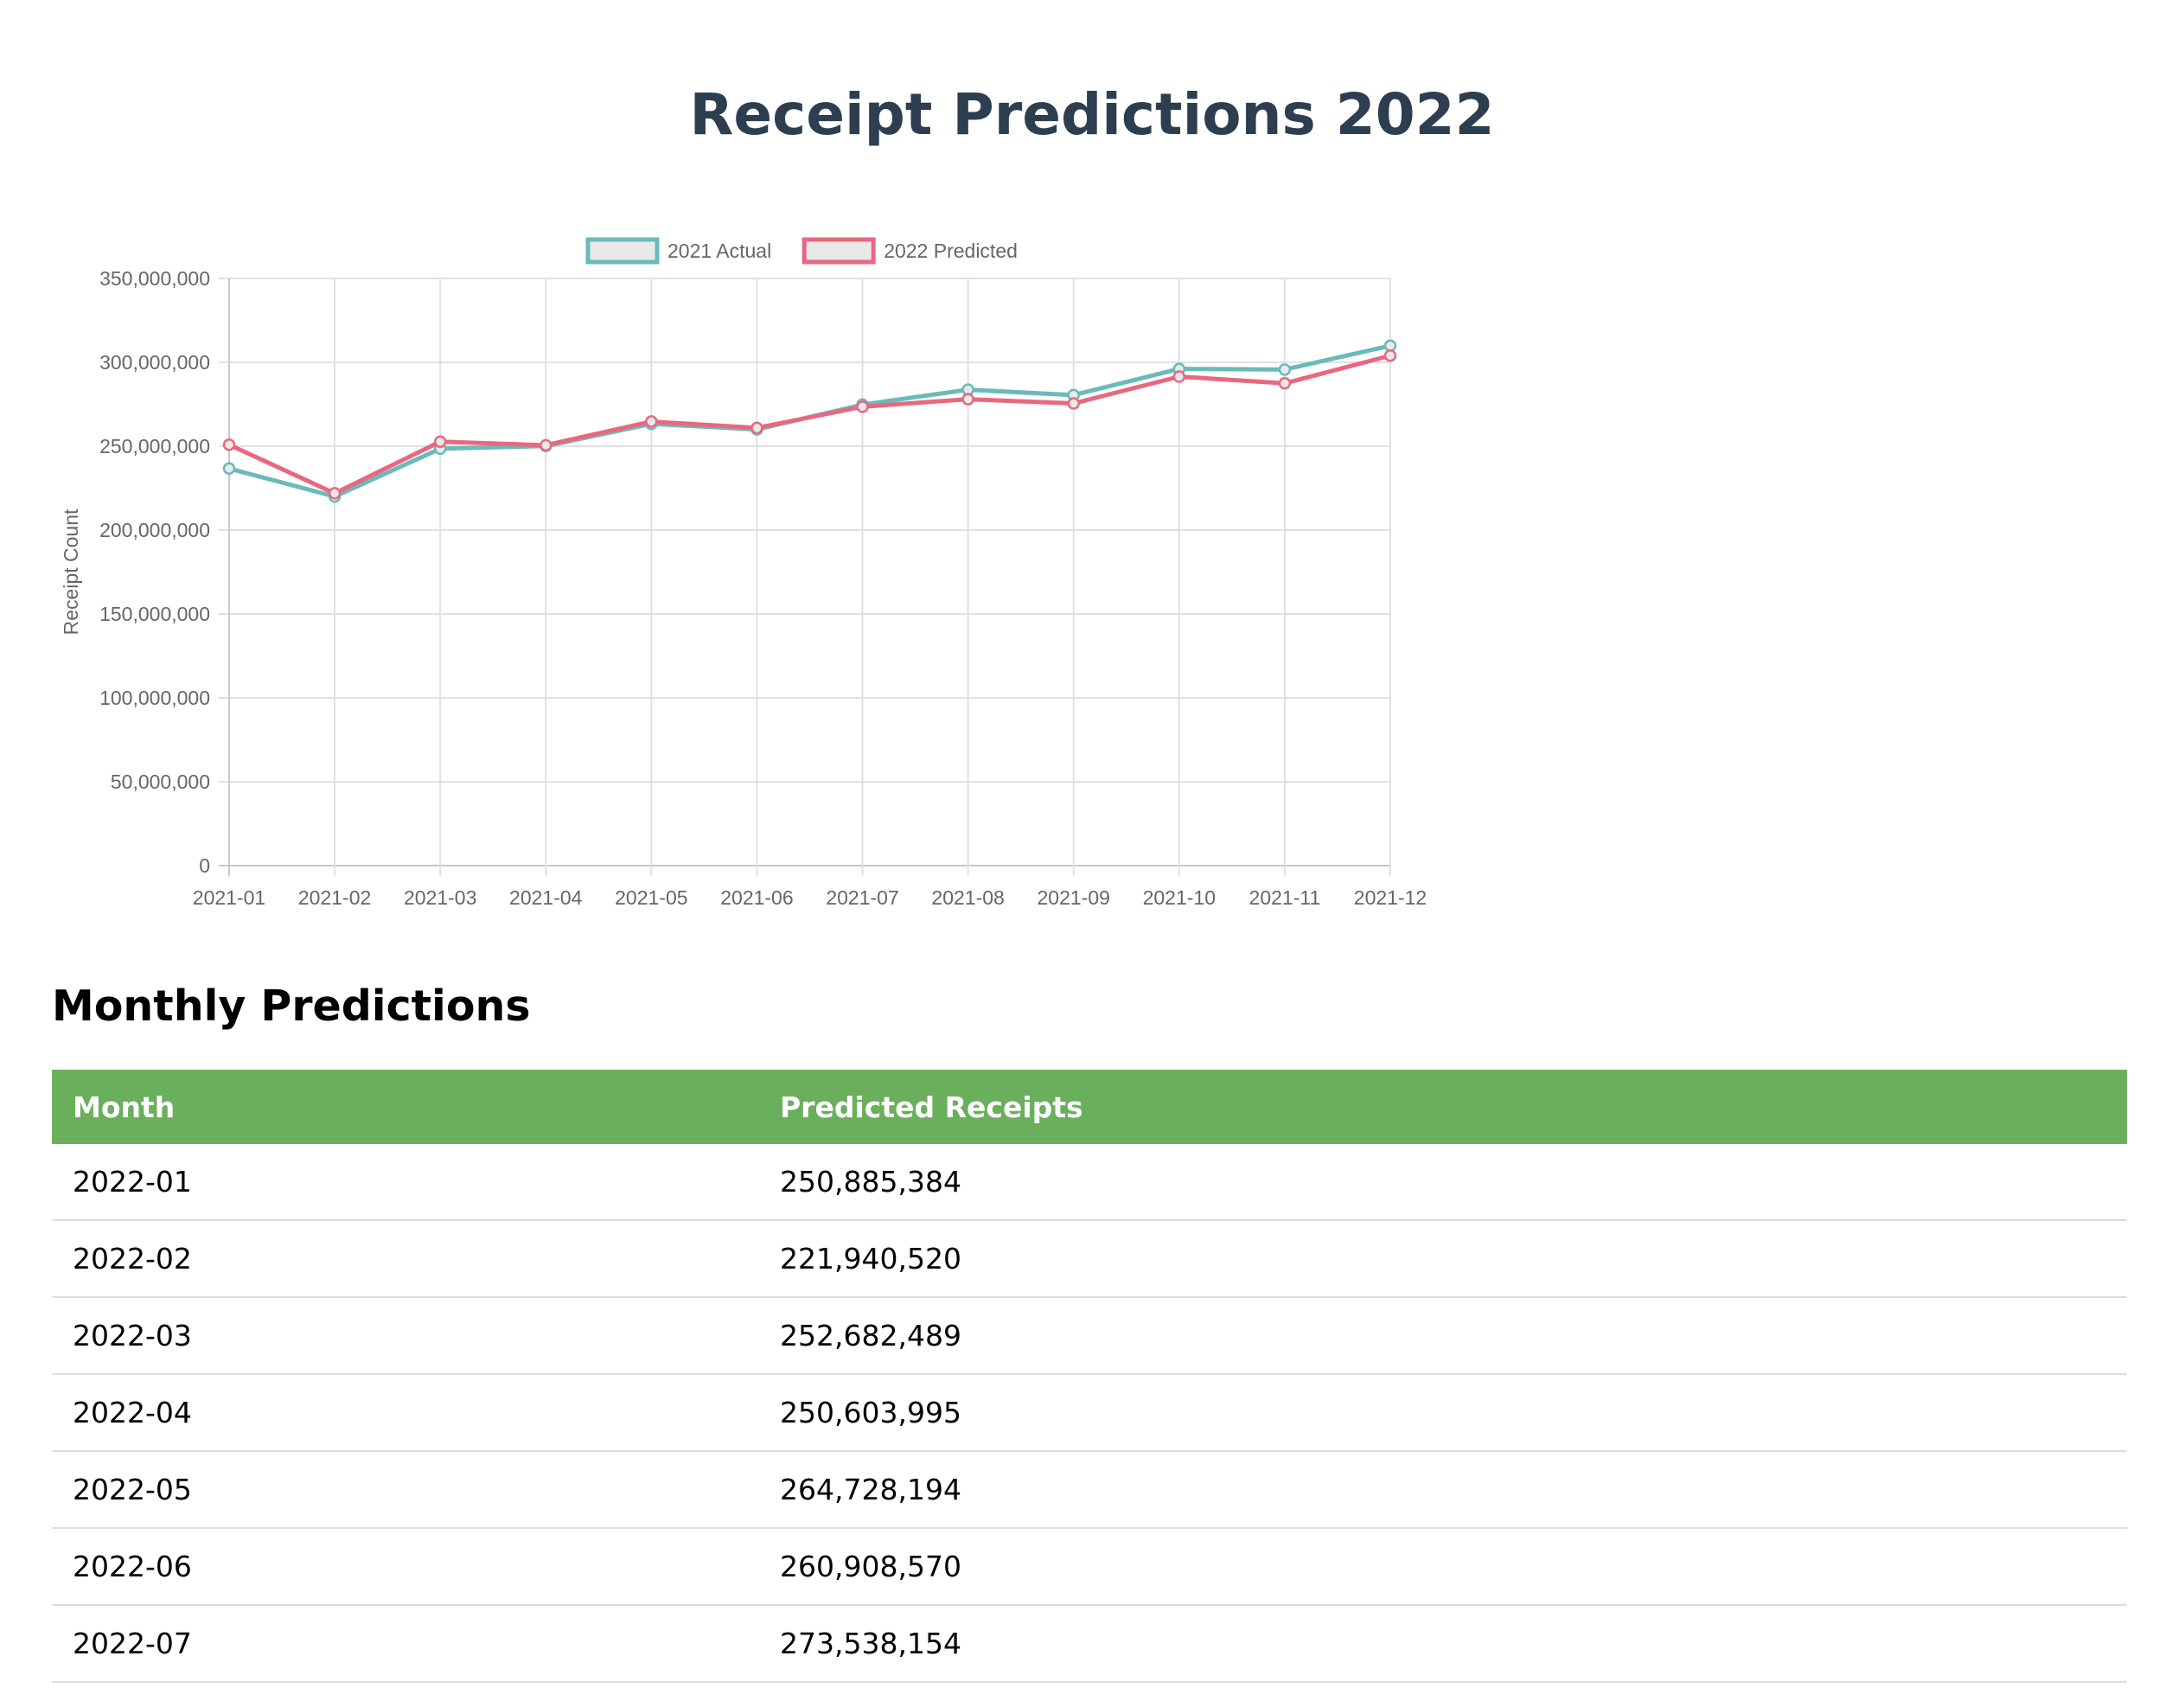 Image resolution: width=2184 pixels, height=1688 pixels. What do you see at coordinates (405, 1644) in the screenshot?
I see `month-cell: 2022-07` at bounding box center [405, 1644].